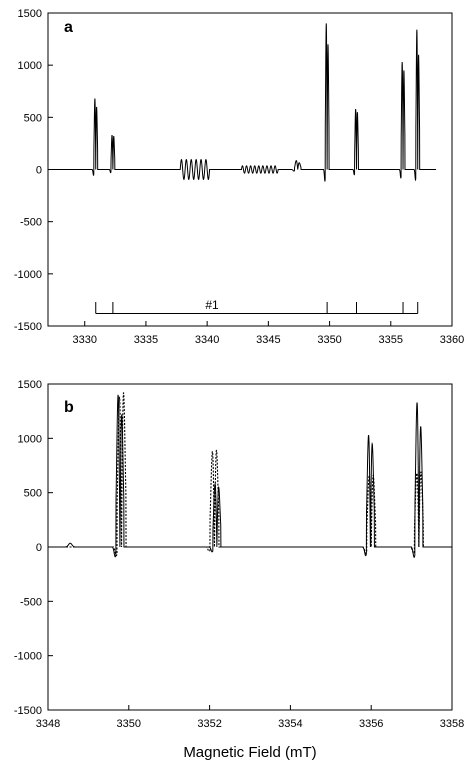 This screenshot has width=474, height=775. What do you see at coordinates (257, 308) in the screenshot?
I see `panel-a-stick-diagram` at bounding box center [257, 308].